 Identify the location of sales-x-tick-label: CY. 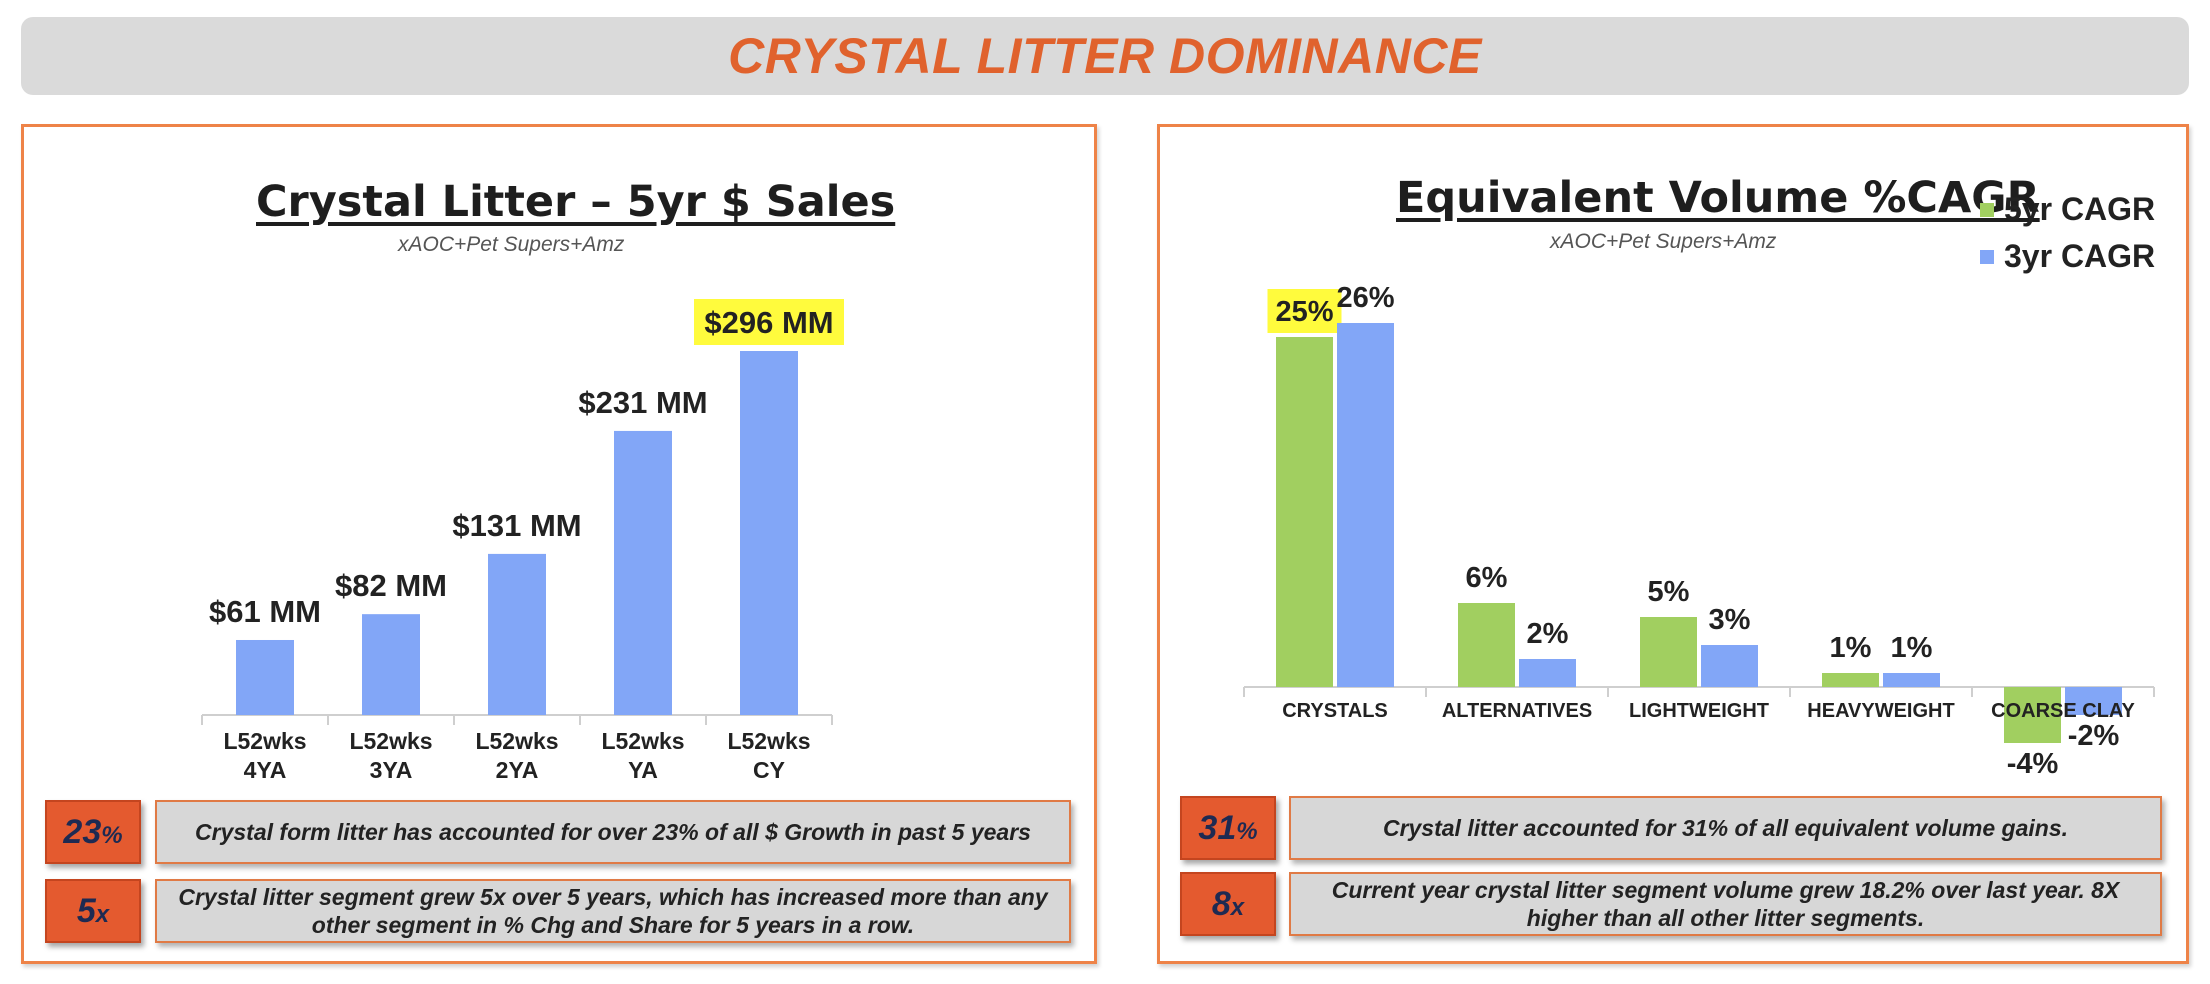
(769, 770).